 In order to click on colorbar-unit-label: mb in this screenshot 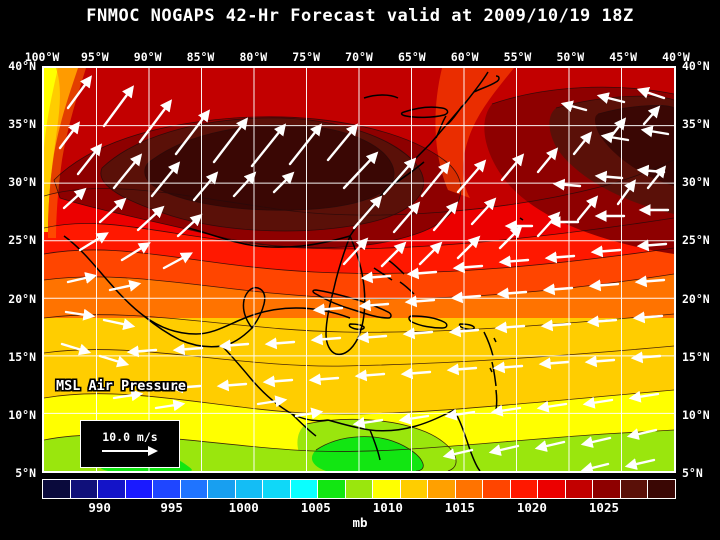, I will do `click(360, 522)`.